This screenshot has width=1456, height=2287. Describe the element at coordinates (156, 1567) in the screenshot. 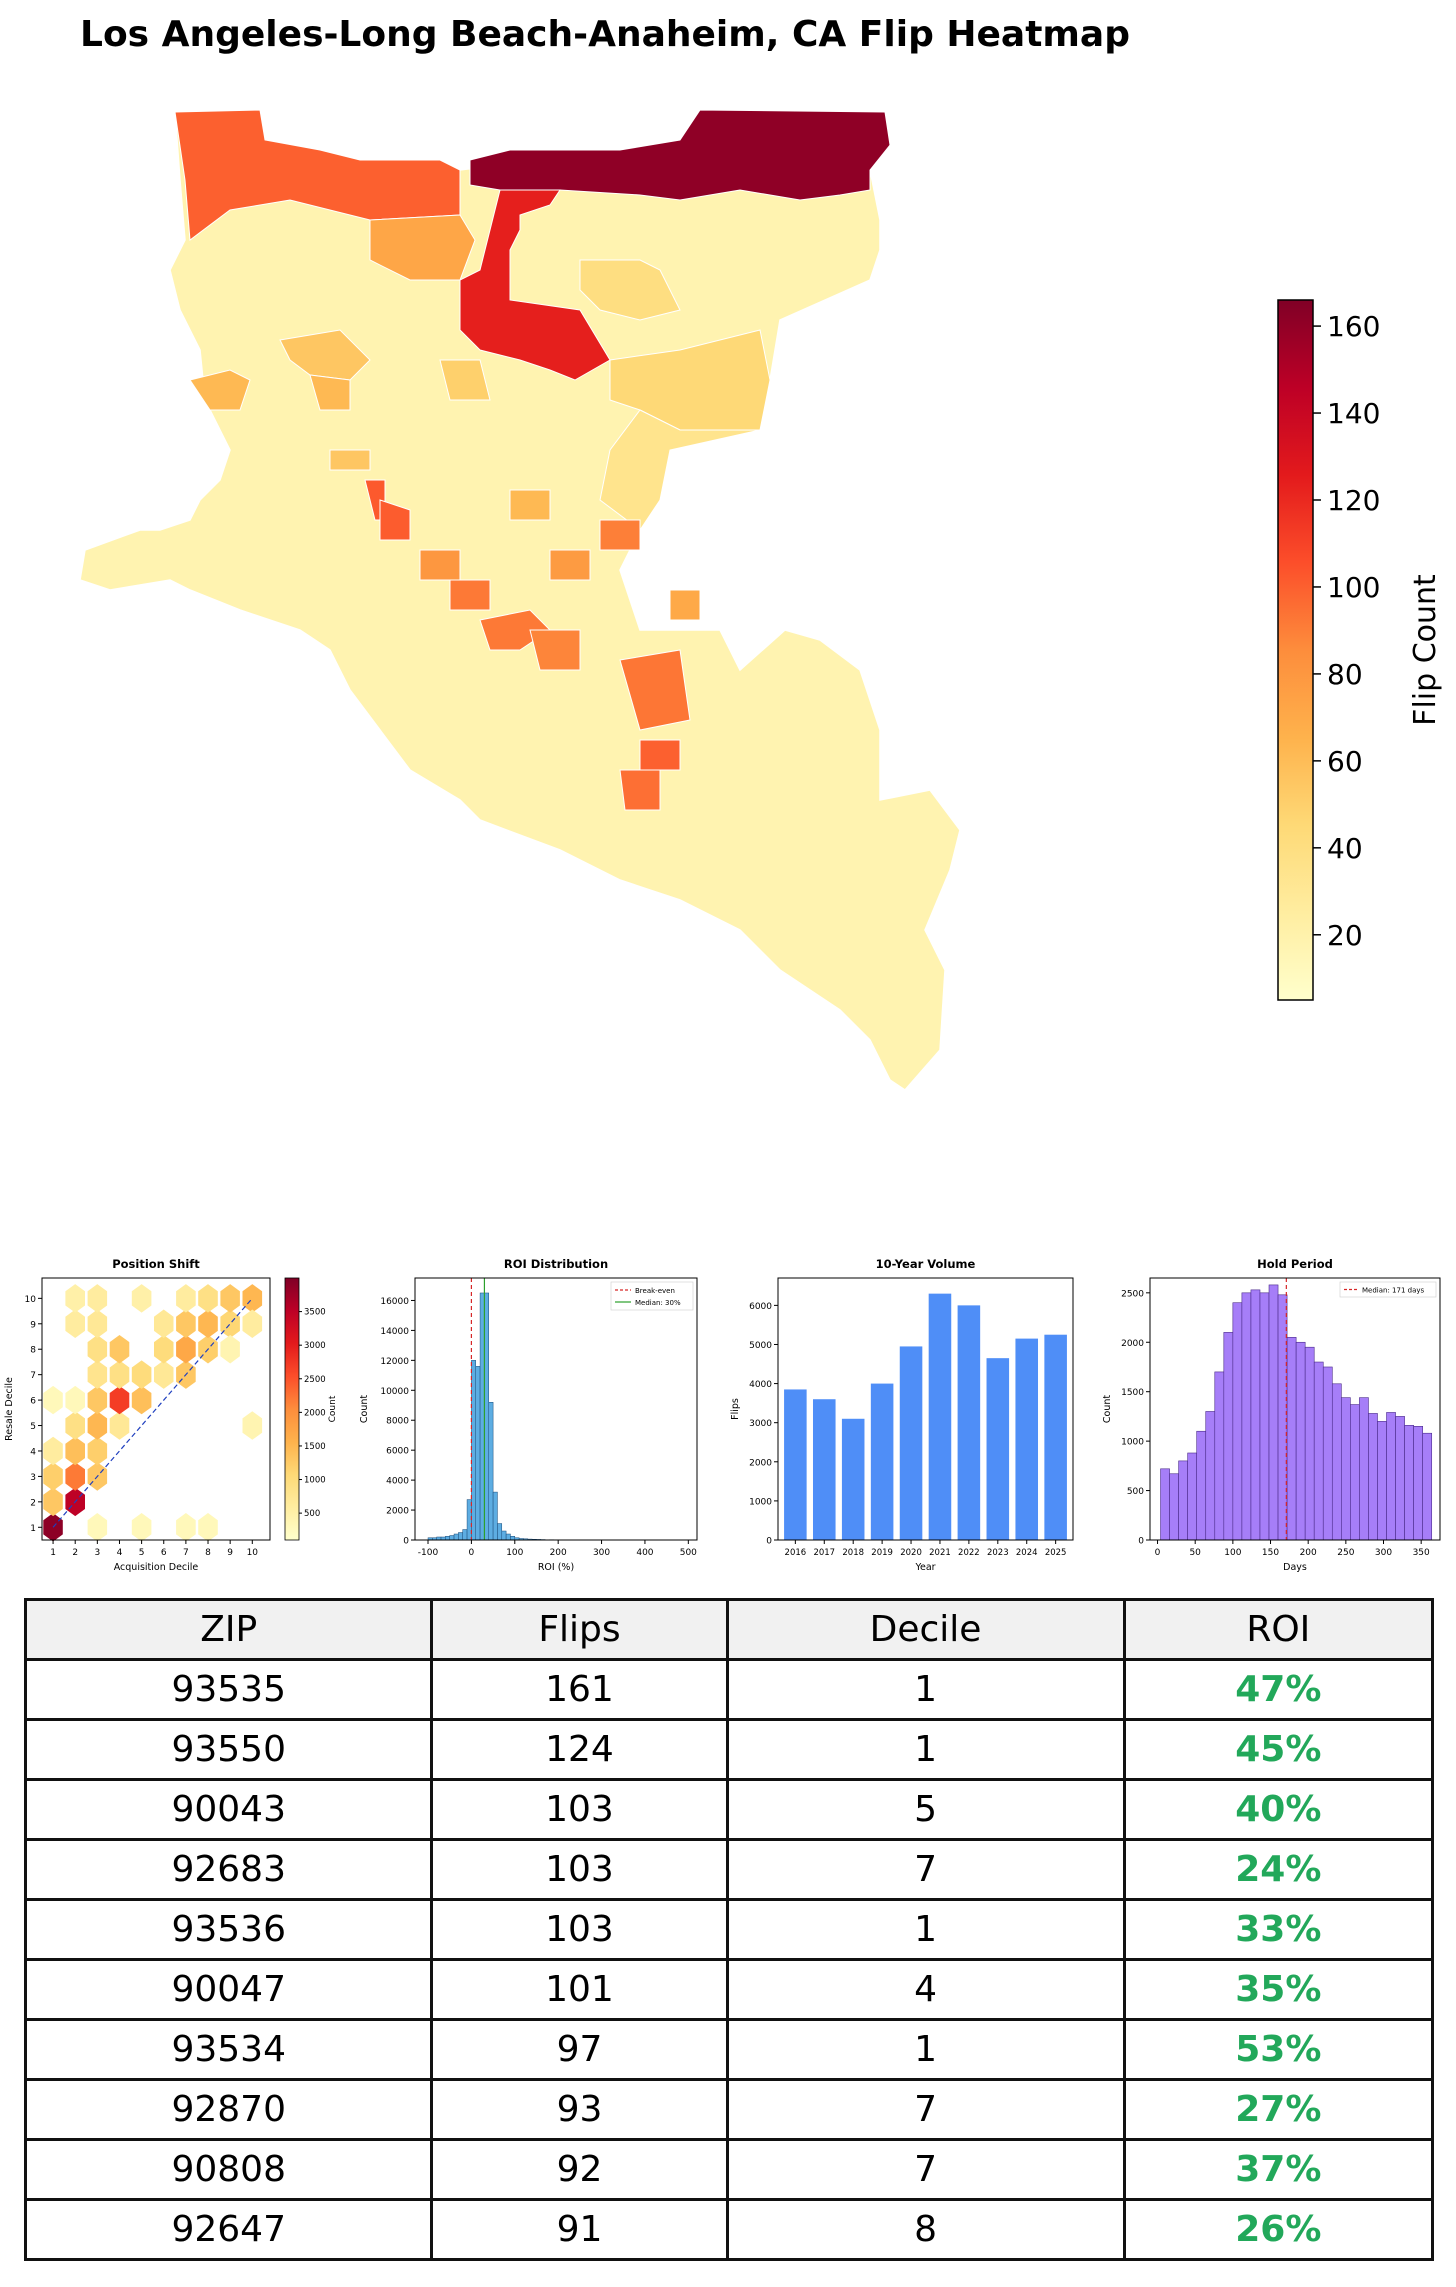

I see `x-axis-label: Acquisition Decile` at that location.